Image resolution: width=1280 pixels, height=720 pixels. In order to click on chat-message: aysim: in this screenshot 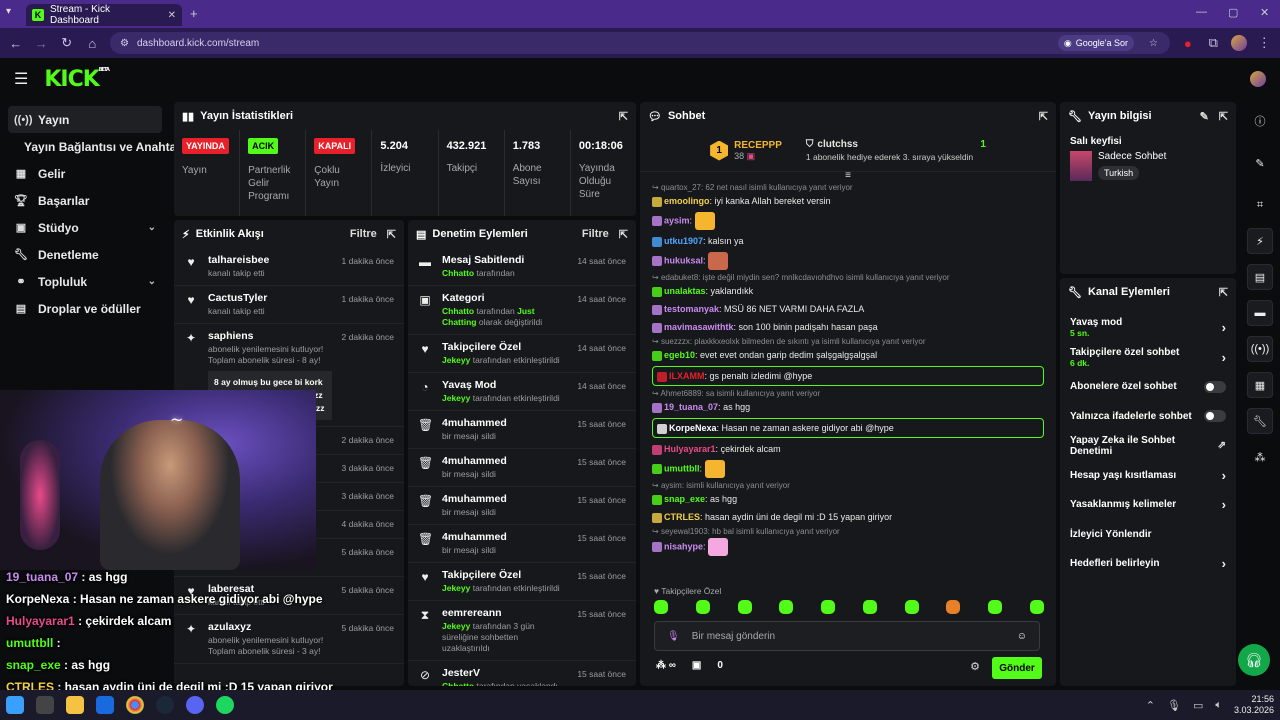, I will do `click(848, 221)`.